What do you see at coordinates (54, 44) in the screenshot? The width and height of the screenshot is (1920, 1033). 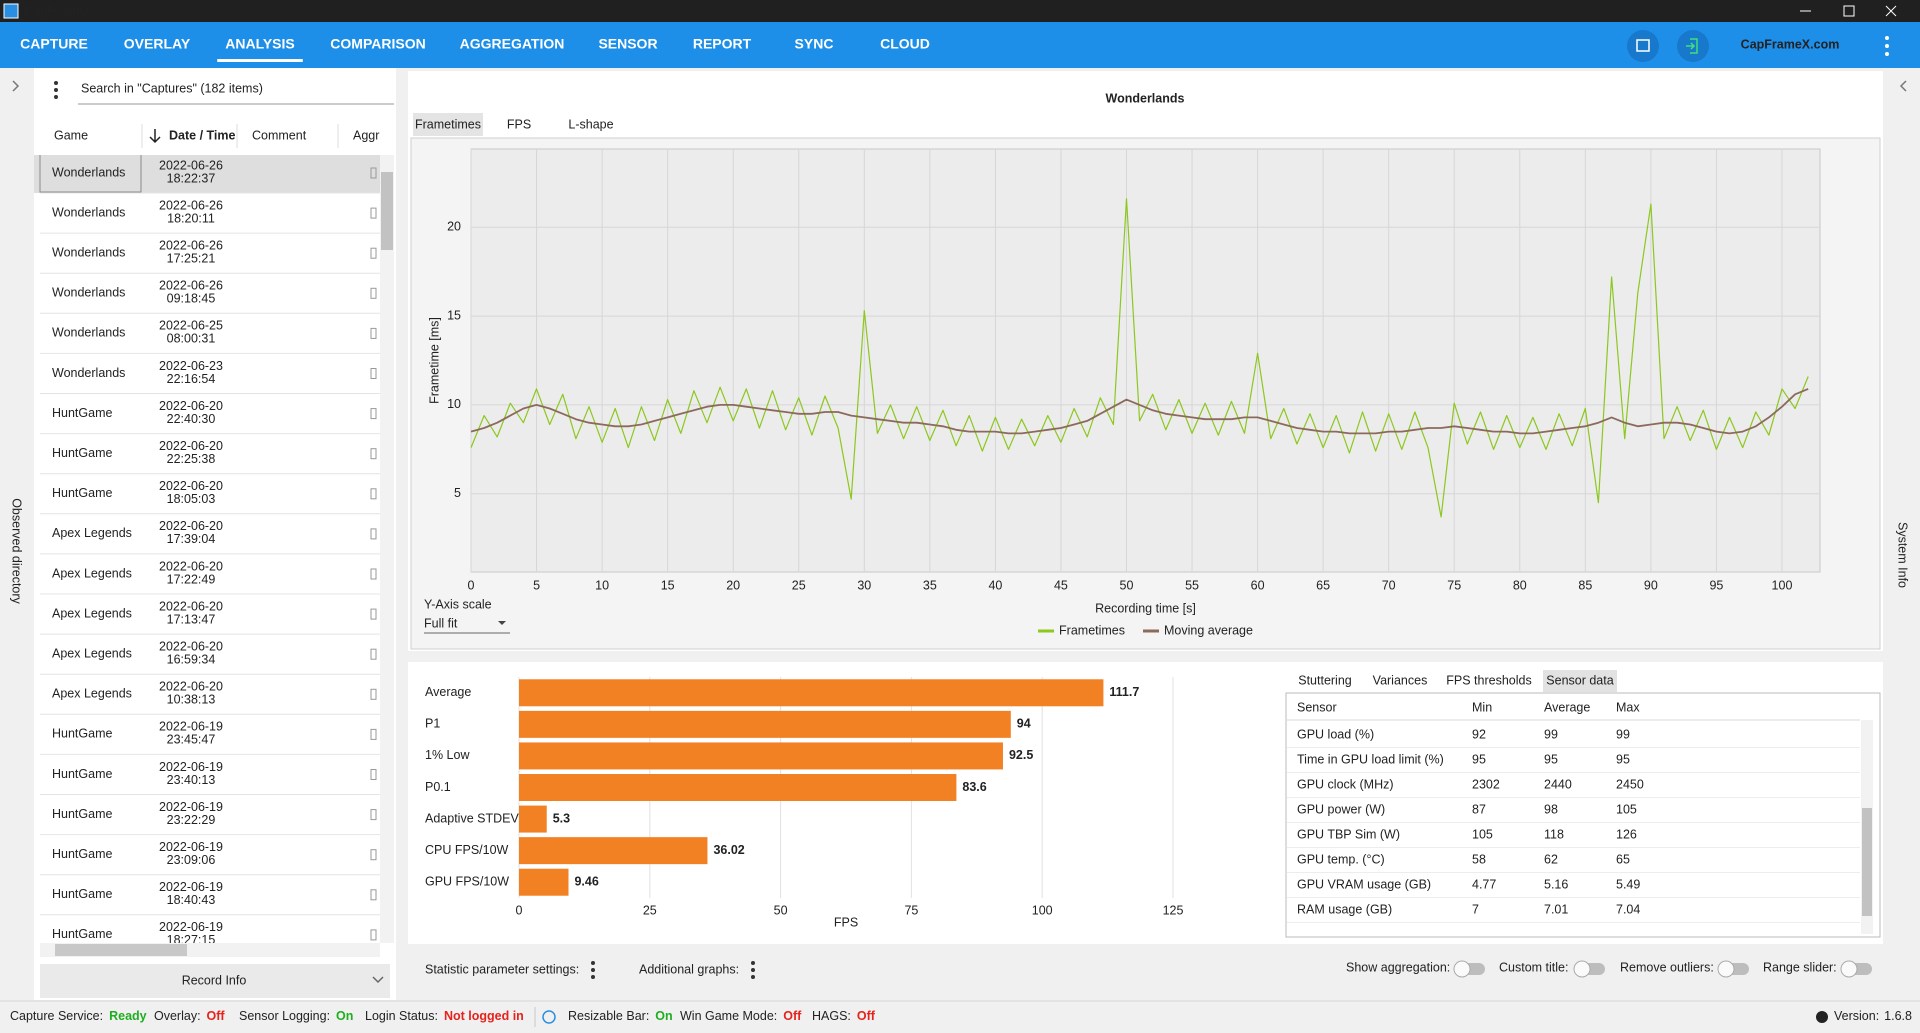 I see `nav-tab: CAPTURE` at bounding box center [54, 44].